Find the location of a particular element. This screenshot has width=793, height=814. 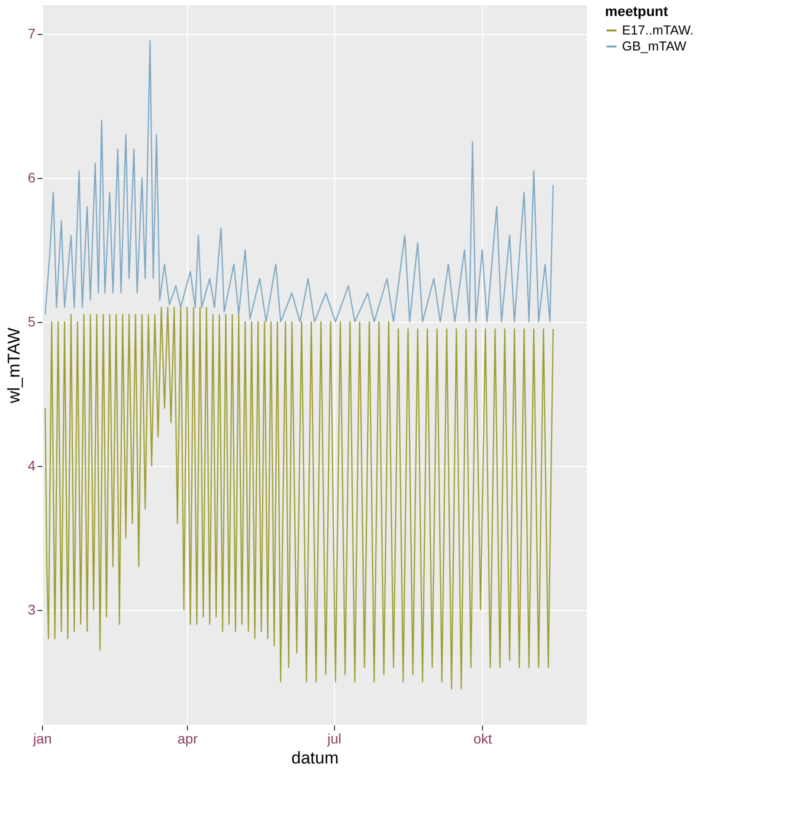

legend-label: E17..mTAW. is located at coordinates (658, 30).